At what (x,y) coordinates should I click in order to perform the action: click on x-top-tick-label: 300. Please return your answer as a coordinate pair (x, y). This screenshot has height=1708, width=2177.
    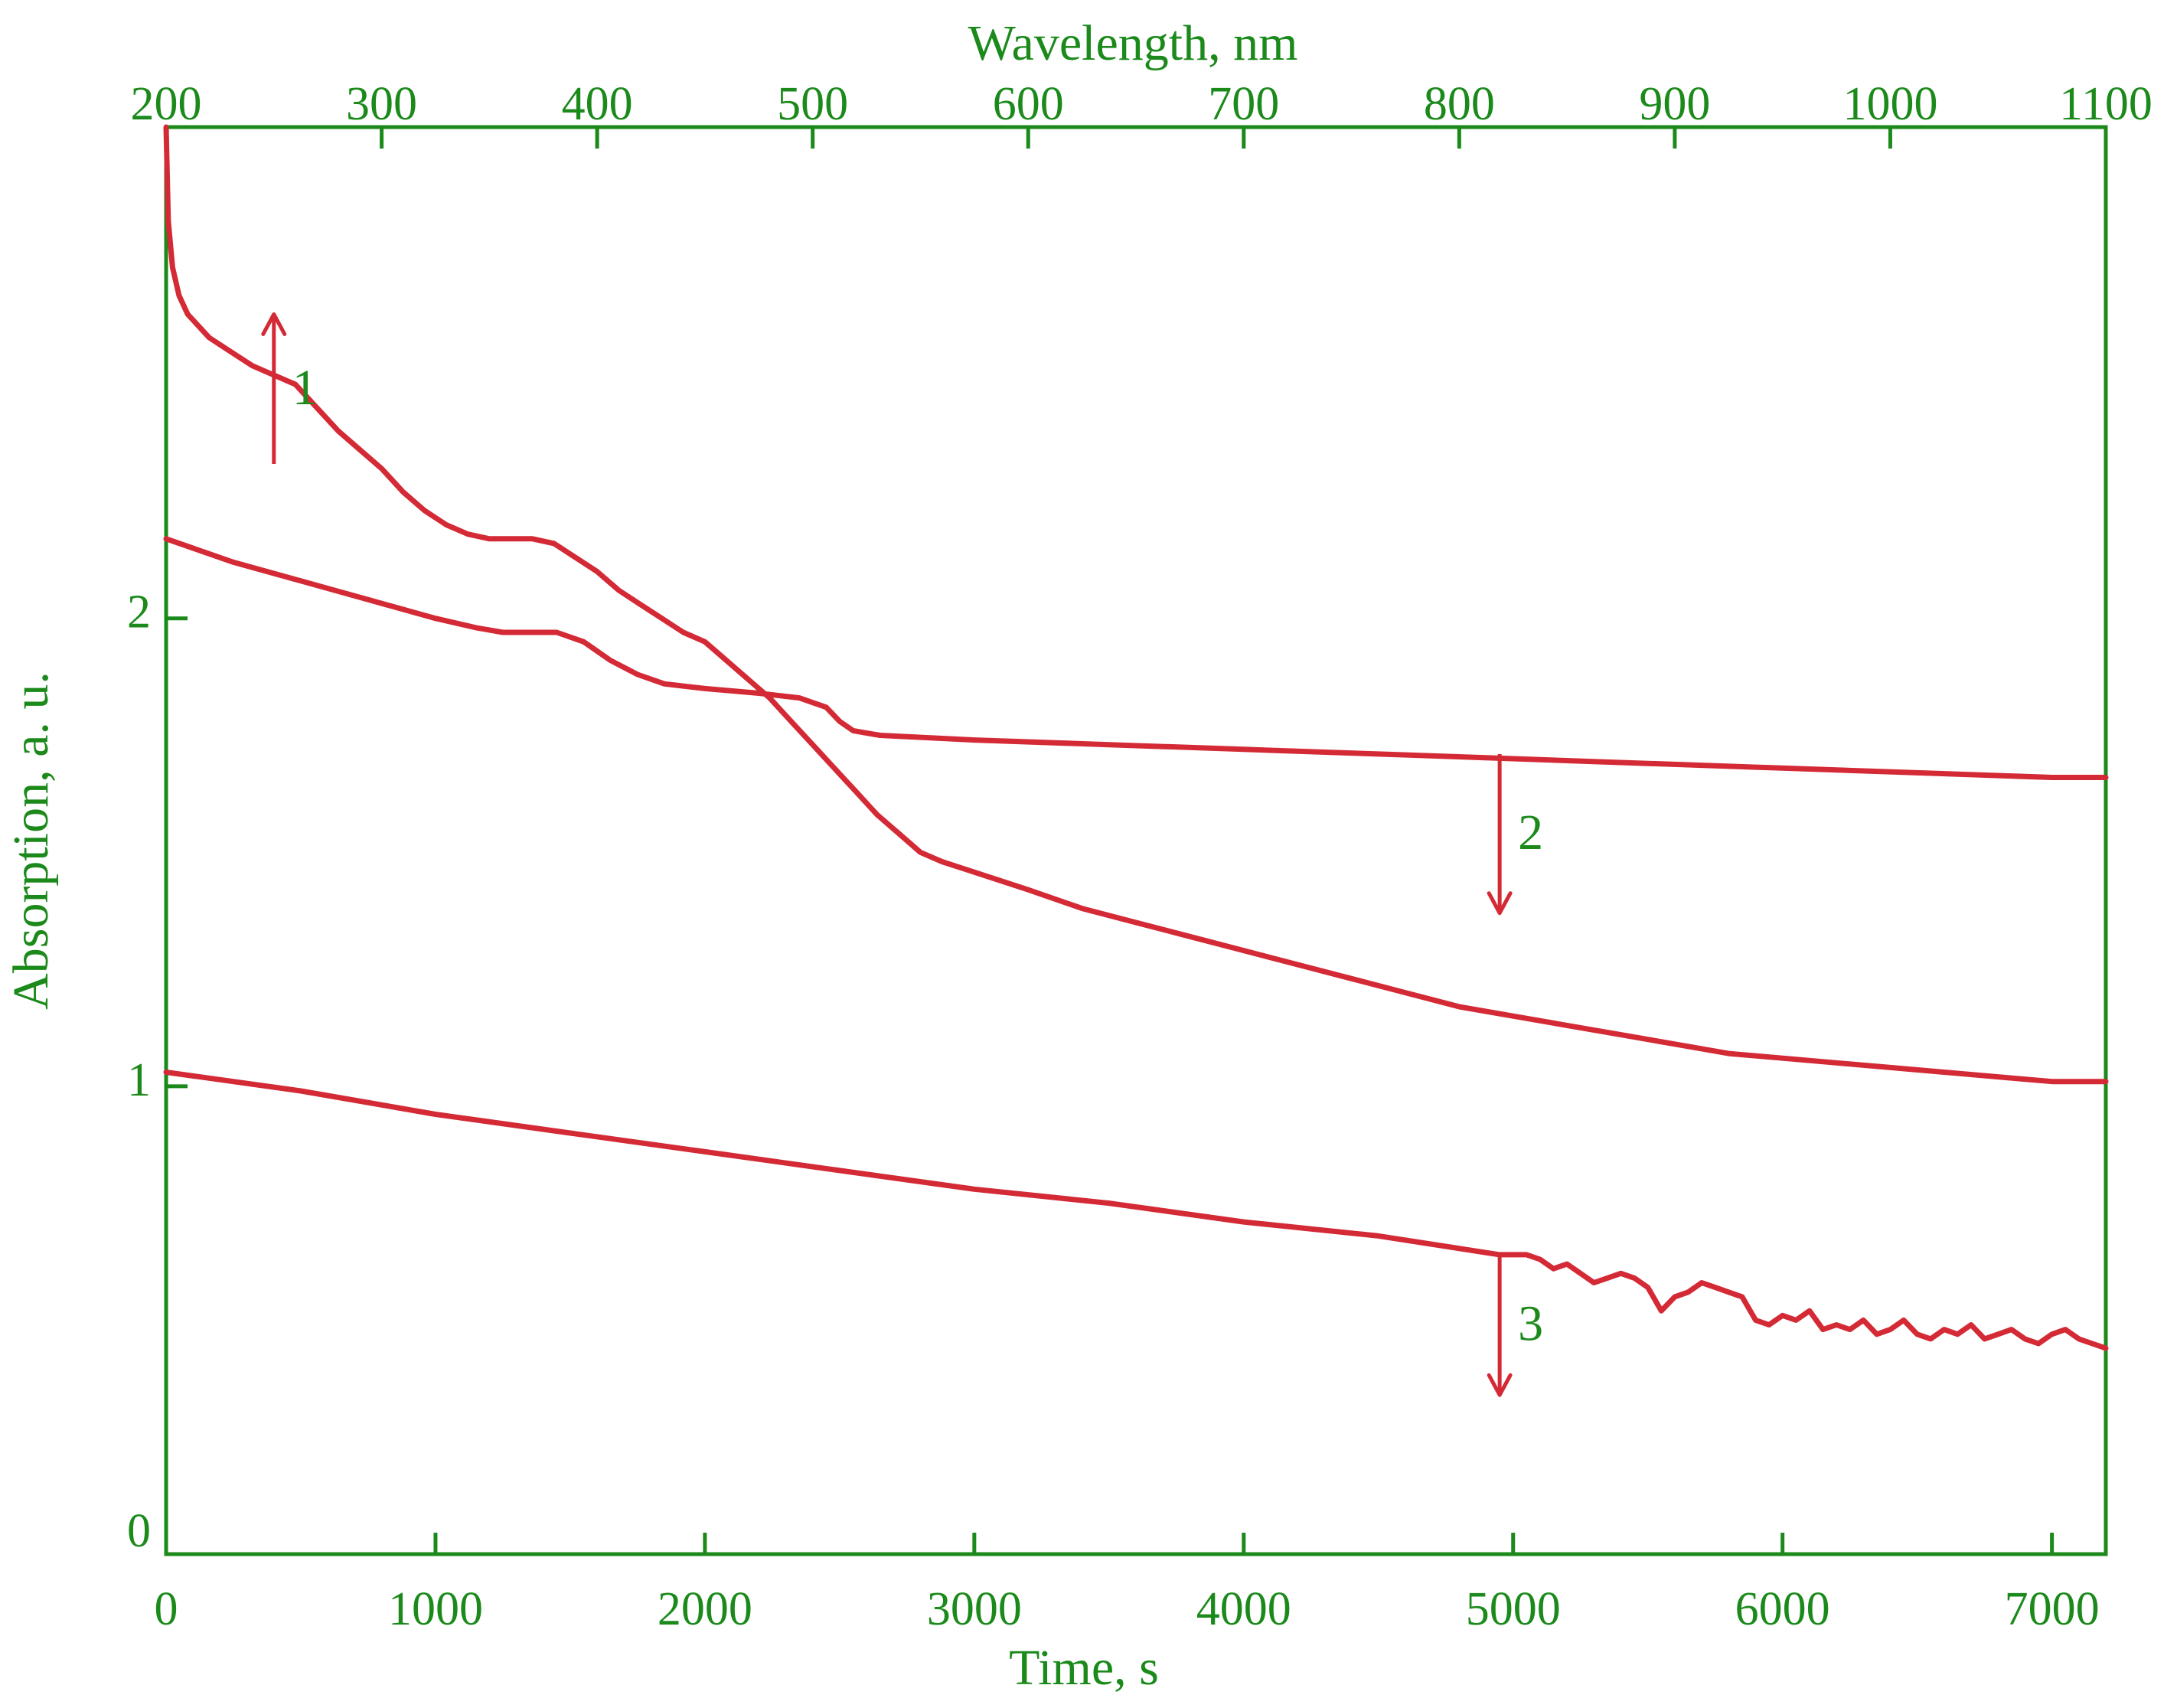
    Looking at the image, I should click on (381, 104).